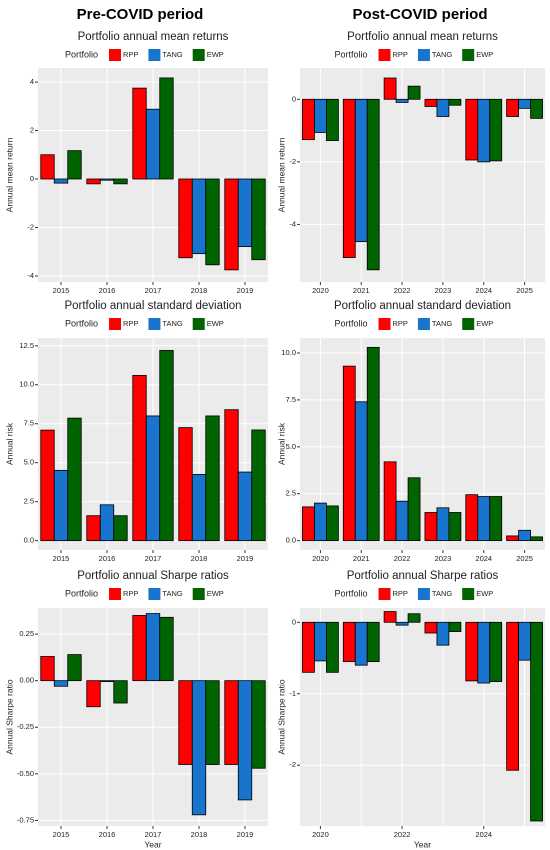 This screenshot has width=550, height=850. What do you see at coordinates (107, 834) in the screenshot?
I see `x-tick-label: 2016` at bounding box center [107, 834].